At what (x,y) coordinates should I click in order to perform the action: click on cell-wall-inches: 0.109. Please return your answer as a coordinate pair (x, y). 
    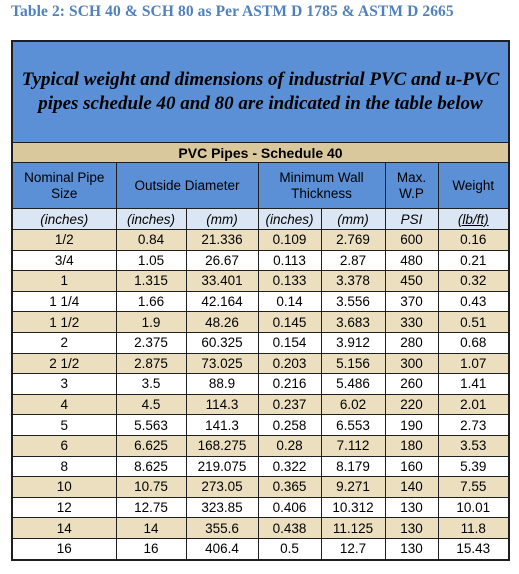
    Looking at the image, I should click on (289, 240).